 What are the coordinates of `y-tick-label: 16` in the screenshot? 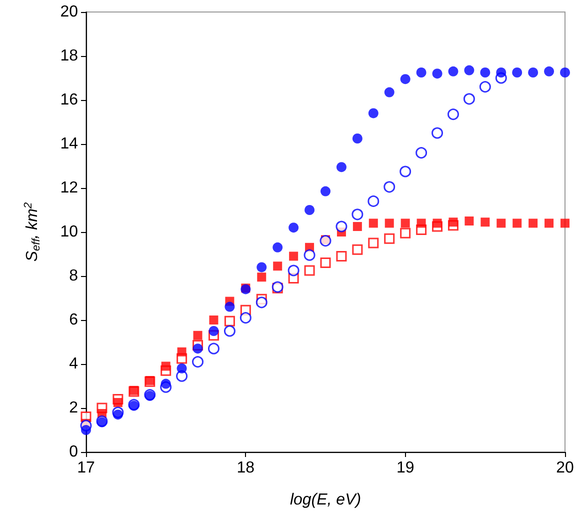 It's located at (69, 100).